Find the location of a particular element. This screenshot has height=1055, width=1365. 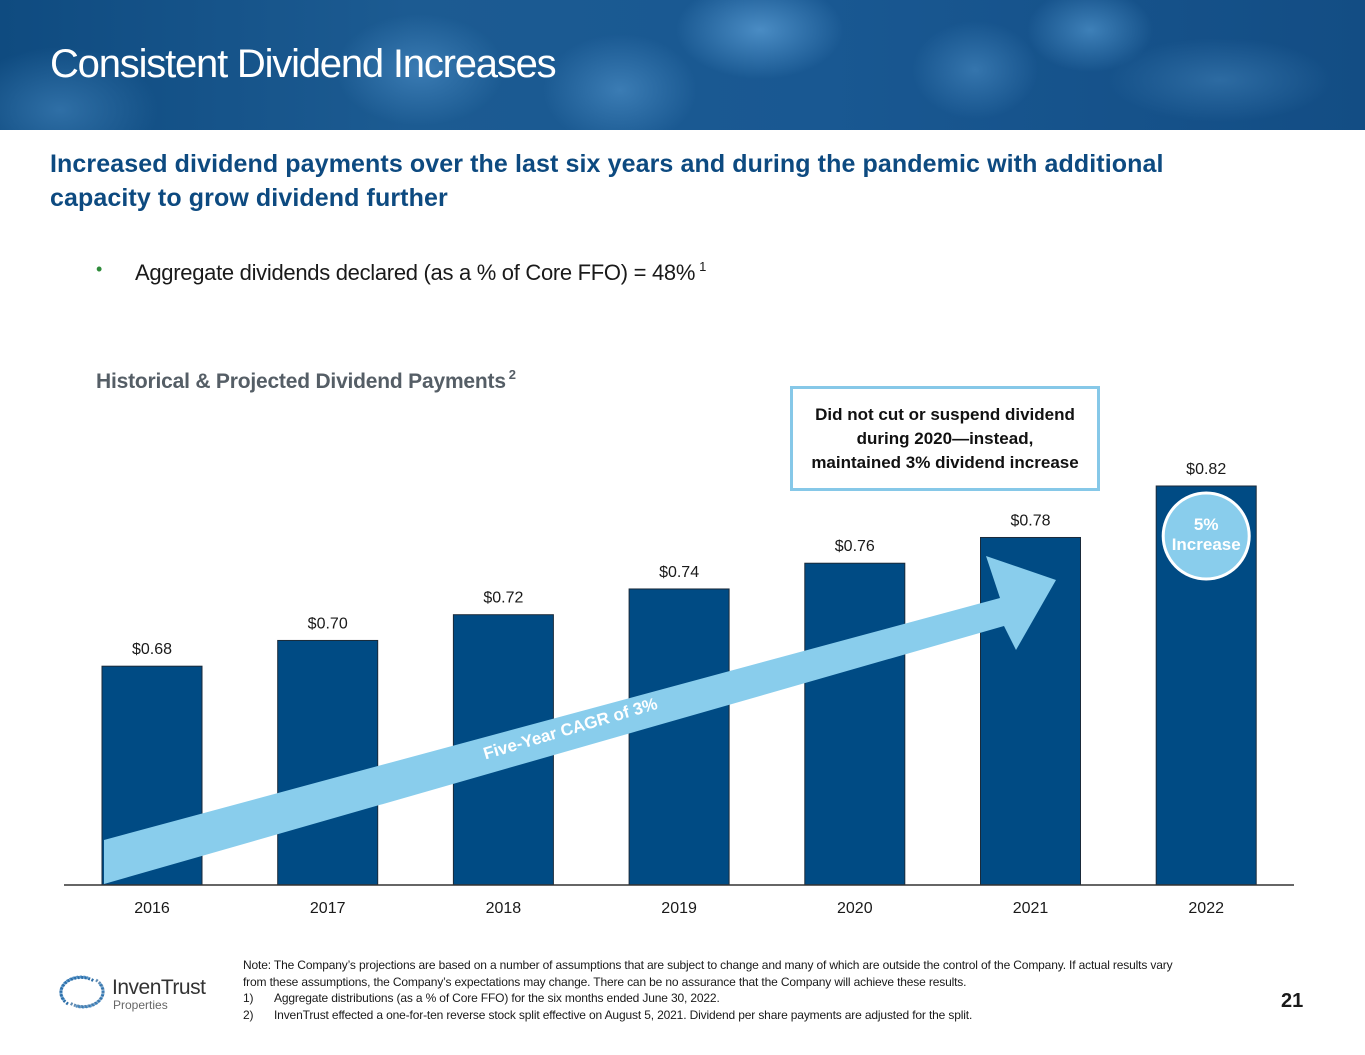

x-tick-label-2019: 2019 is located at coordinates (679, 908).